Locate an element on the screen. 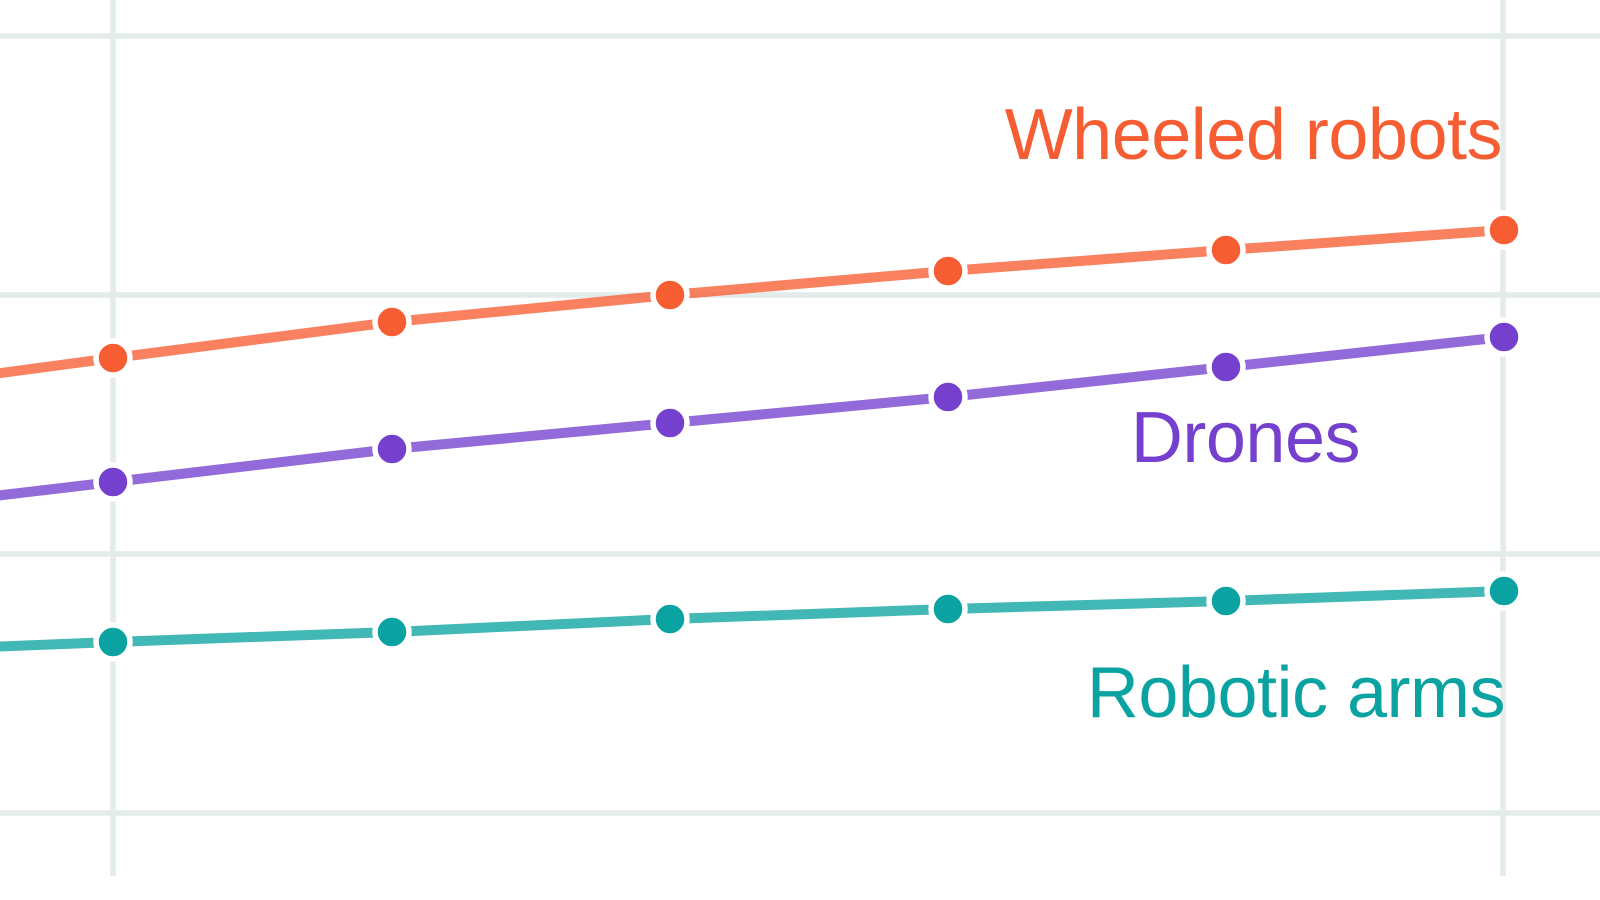 The height and width of the screenshot is (900, 1600). series-line-robotic-arms is located at coordinates (752, 619).